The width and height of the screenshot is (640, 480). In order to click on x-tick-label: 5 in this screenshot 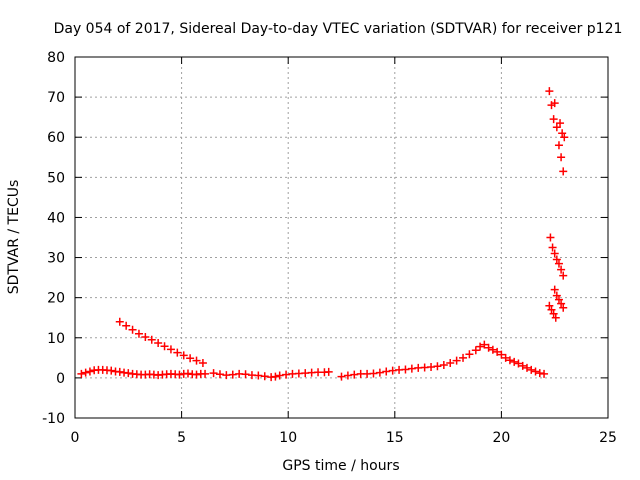, I will do `click(181, 438)`.